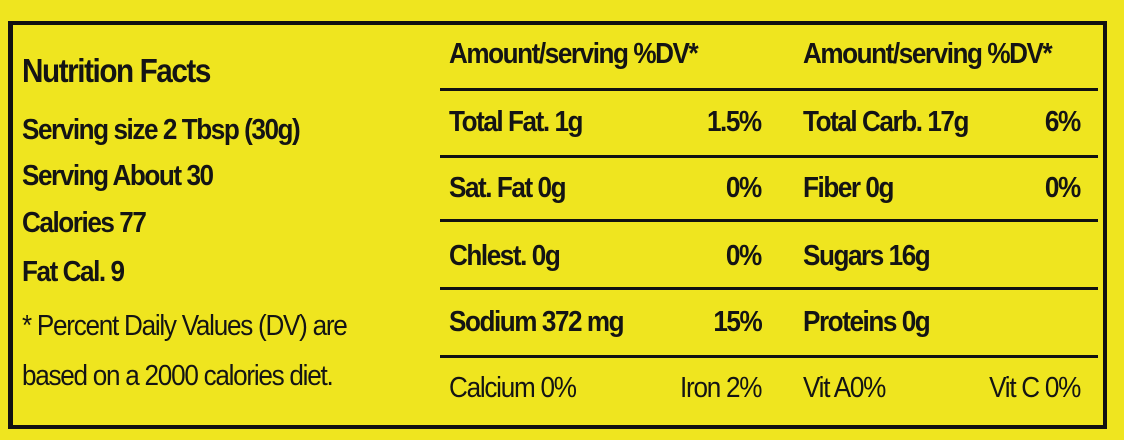  I want to click on nutrient-name: Fiber 0g, so click(848, 188).